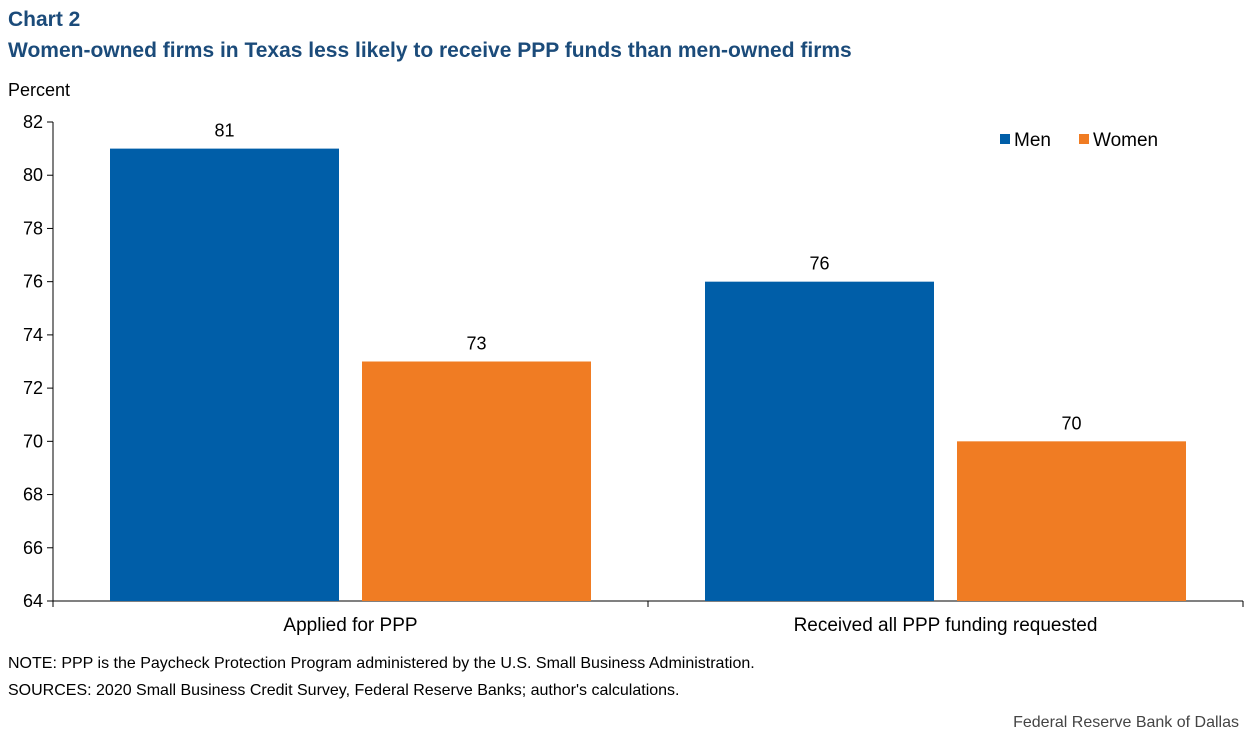  I want to click on legend-label-women: Women, so click(1125, 140).